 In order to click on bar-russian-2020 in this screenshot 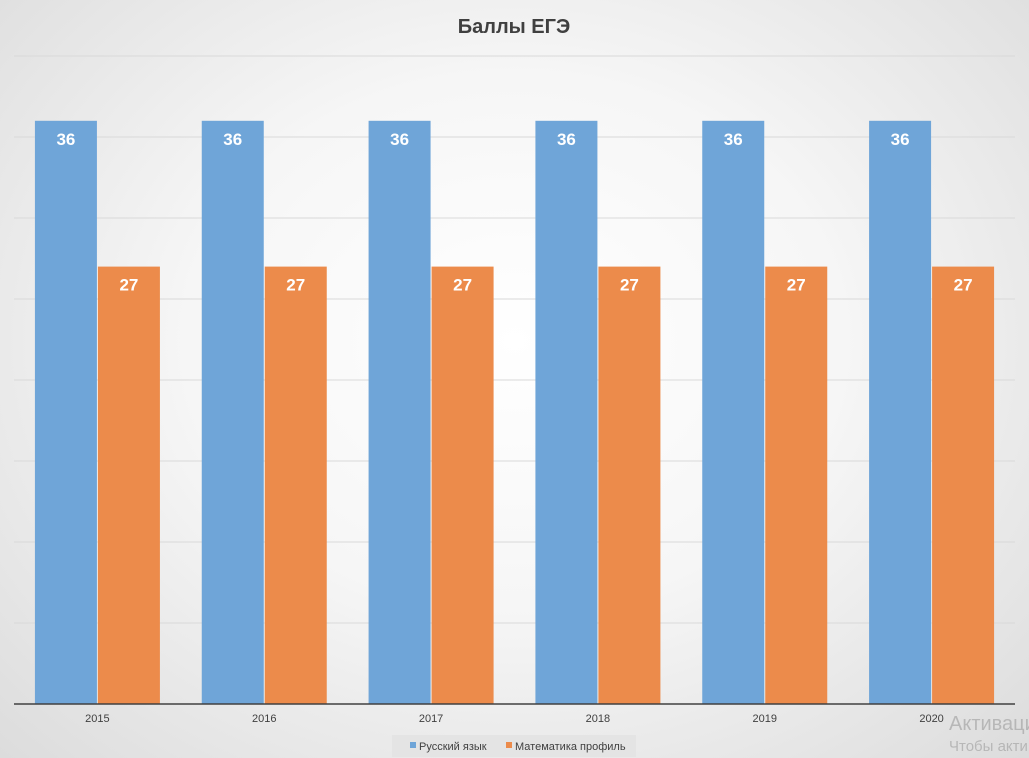, I will do `click(900, 412)`.